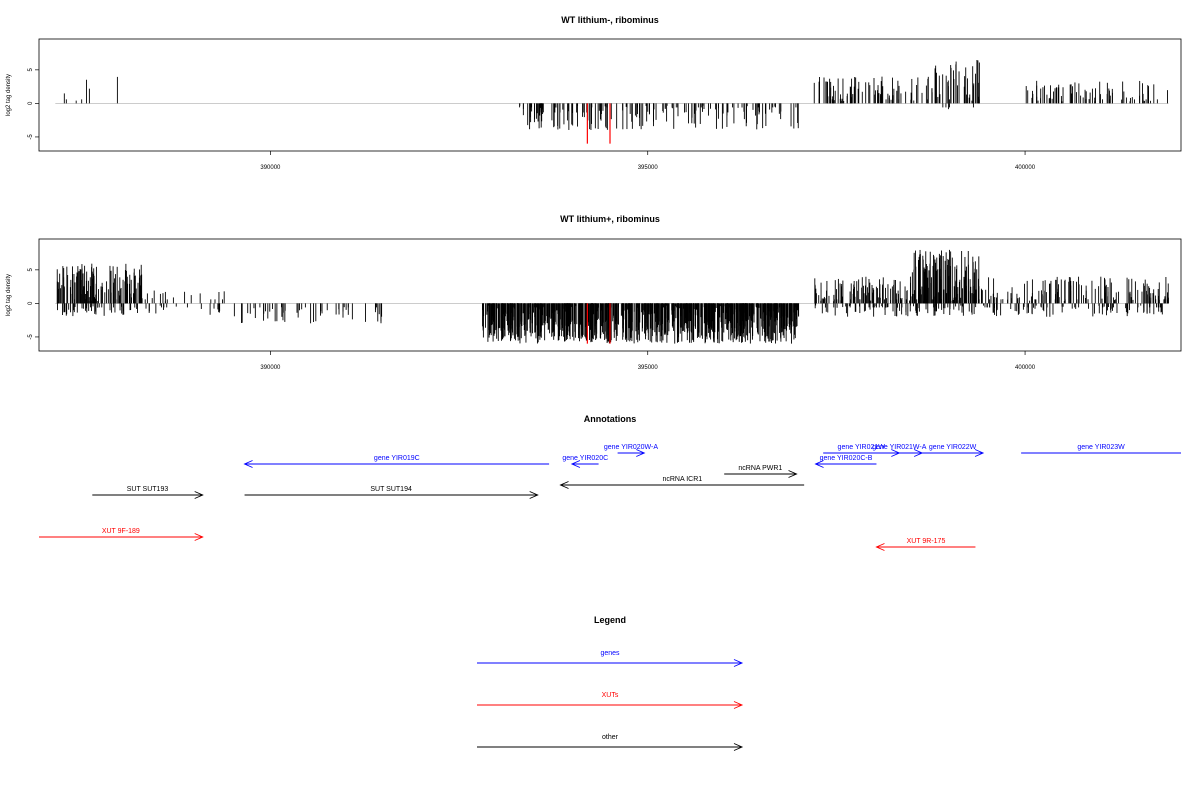 Image resolution: width=1200 pixels, height=800 pixels. Describe the element at coordinates (846, 458) in the screenshot. I see `feature-label: gene YIR020C-B` at that location.